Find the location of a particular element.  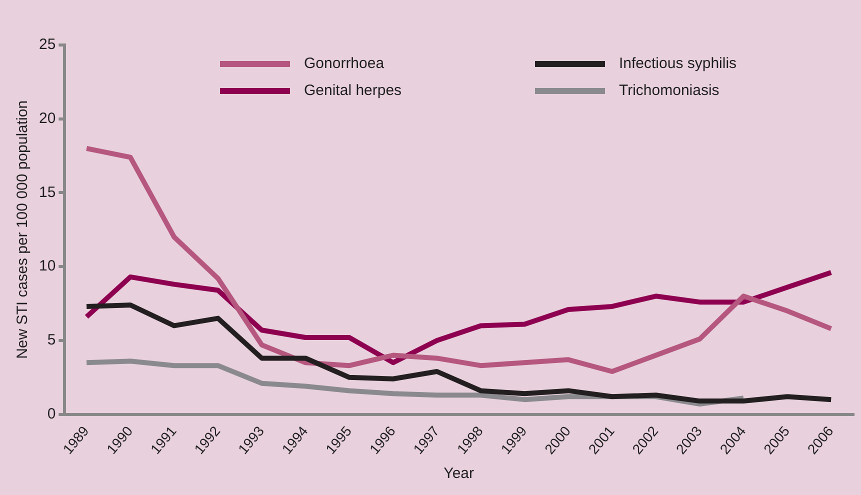

x-axis-title: Year is located at coordinates (459, 473).